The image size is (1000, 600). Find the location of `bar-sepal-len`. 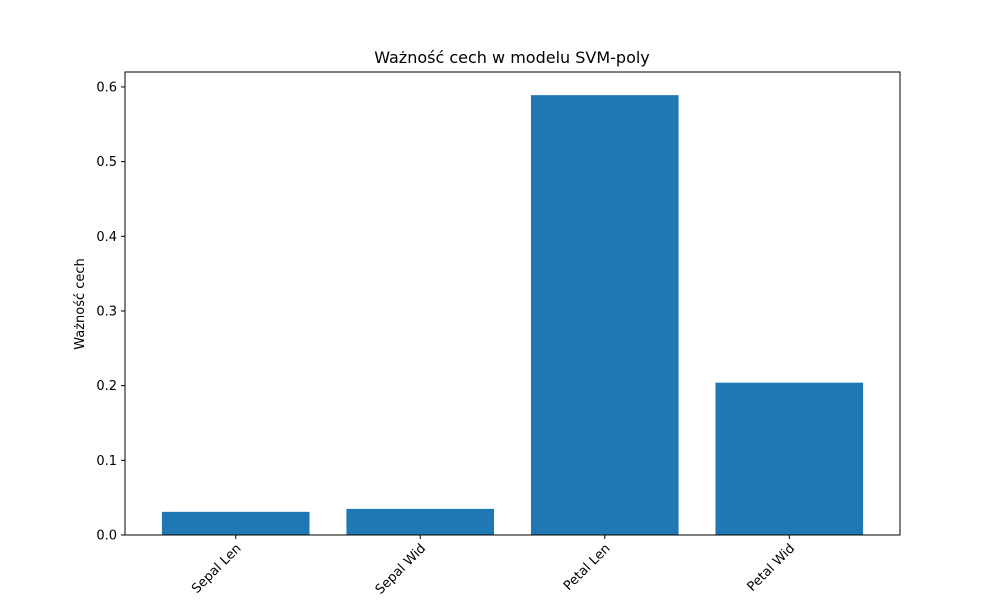

bar-sepal-len is located at coordinates (235, 523).